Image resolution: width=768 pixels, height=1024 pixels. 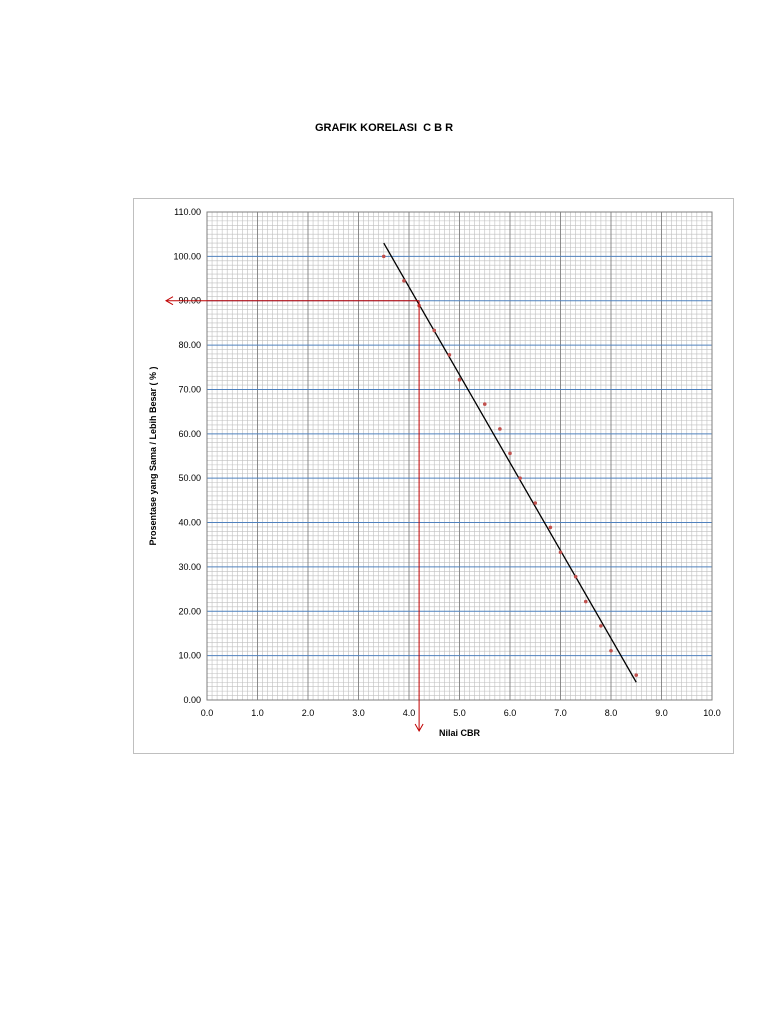 I want to click on x-tick-label: 6.0, so click(x=510, y=713).